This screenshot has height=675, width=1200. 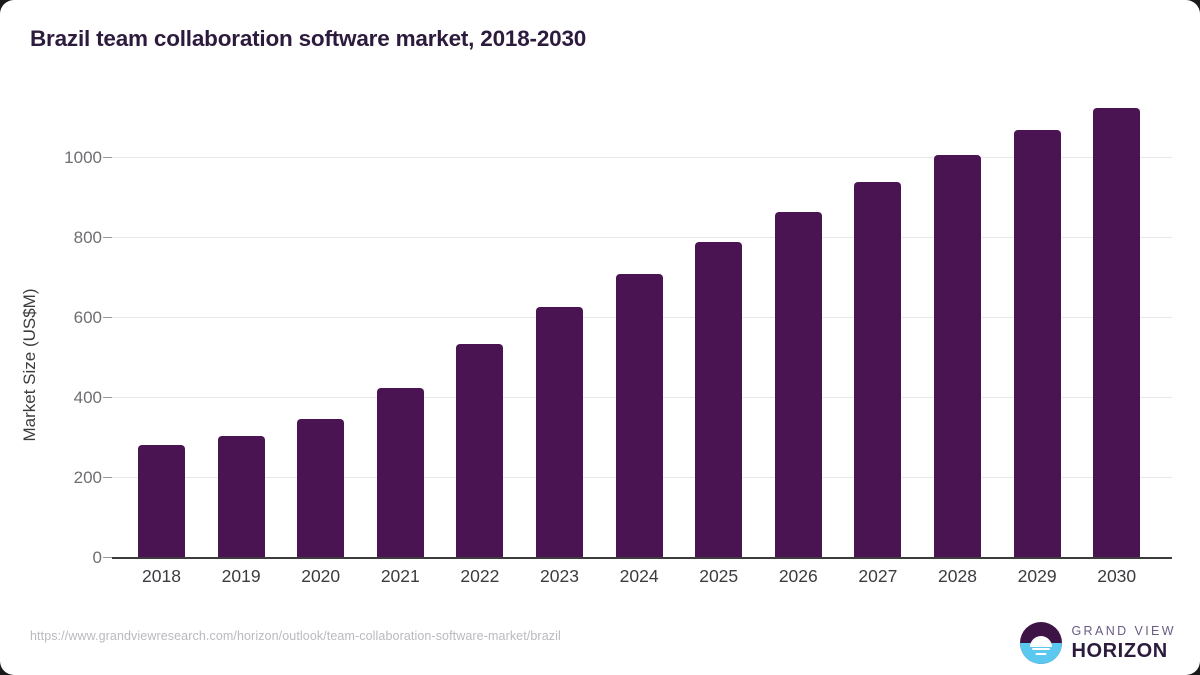 I want to click on horizon-logo-icon, so click(x=1041, y=643).